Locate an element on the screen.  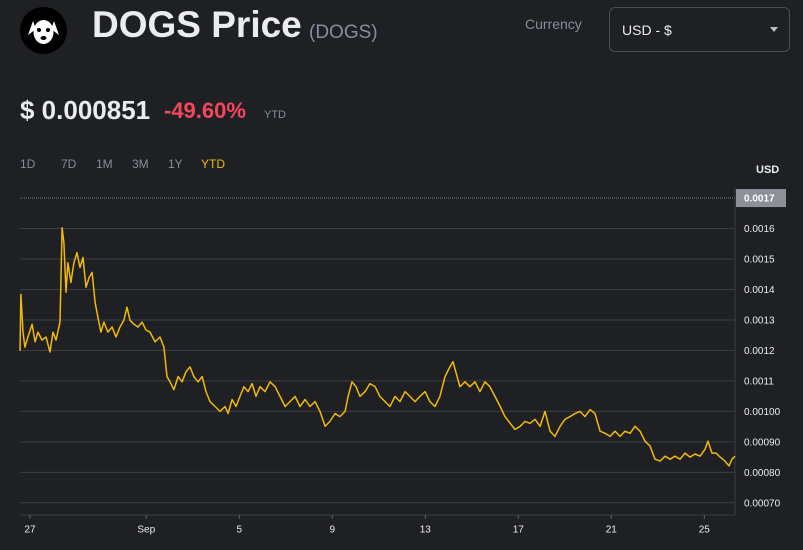
range-tab: YTD is located at coordinates (213, 164).